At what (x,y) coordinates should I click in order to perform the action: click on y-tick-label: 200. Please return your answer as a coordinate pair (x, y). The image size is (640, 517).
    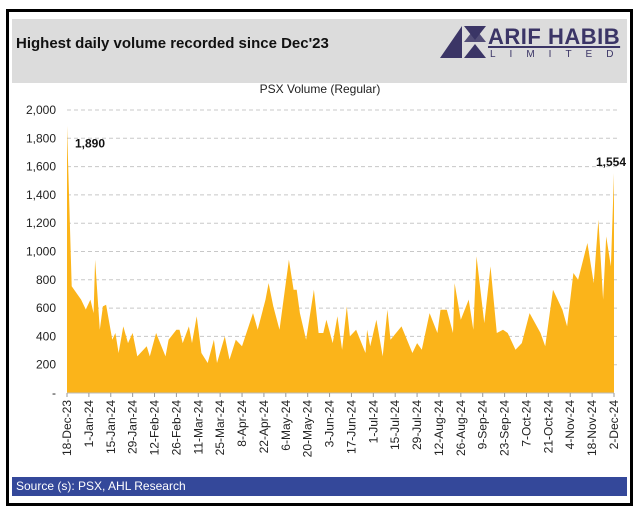
    Looking at the image, I should click on (46, 365).